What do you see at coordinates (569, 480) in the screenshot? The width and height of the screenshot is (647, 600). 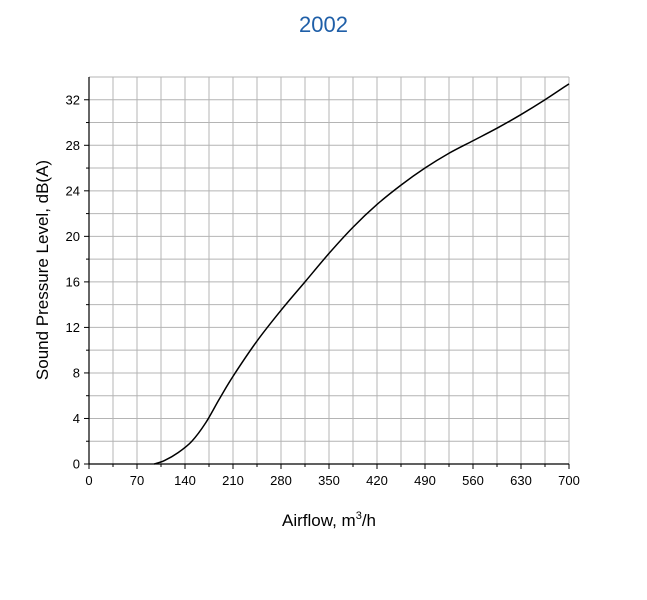 I see `x-tick-label: 700` at bounding box center [569, 480].